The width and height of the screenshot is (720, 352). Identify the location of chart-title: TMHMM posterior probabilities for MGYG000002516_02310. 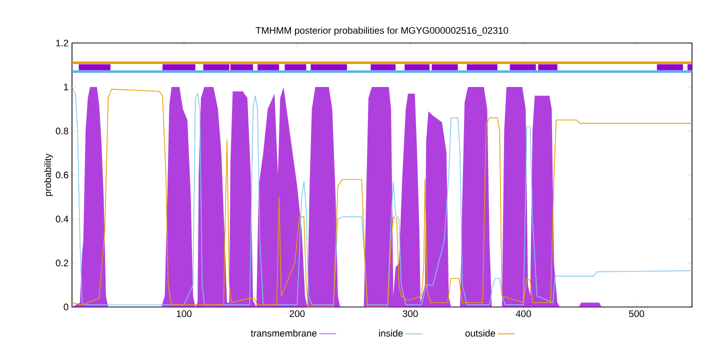
(382, 31).